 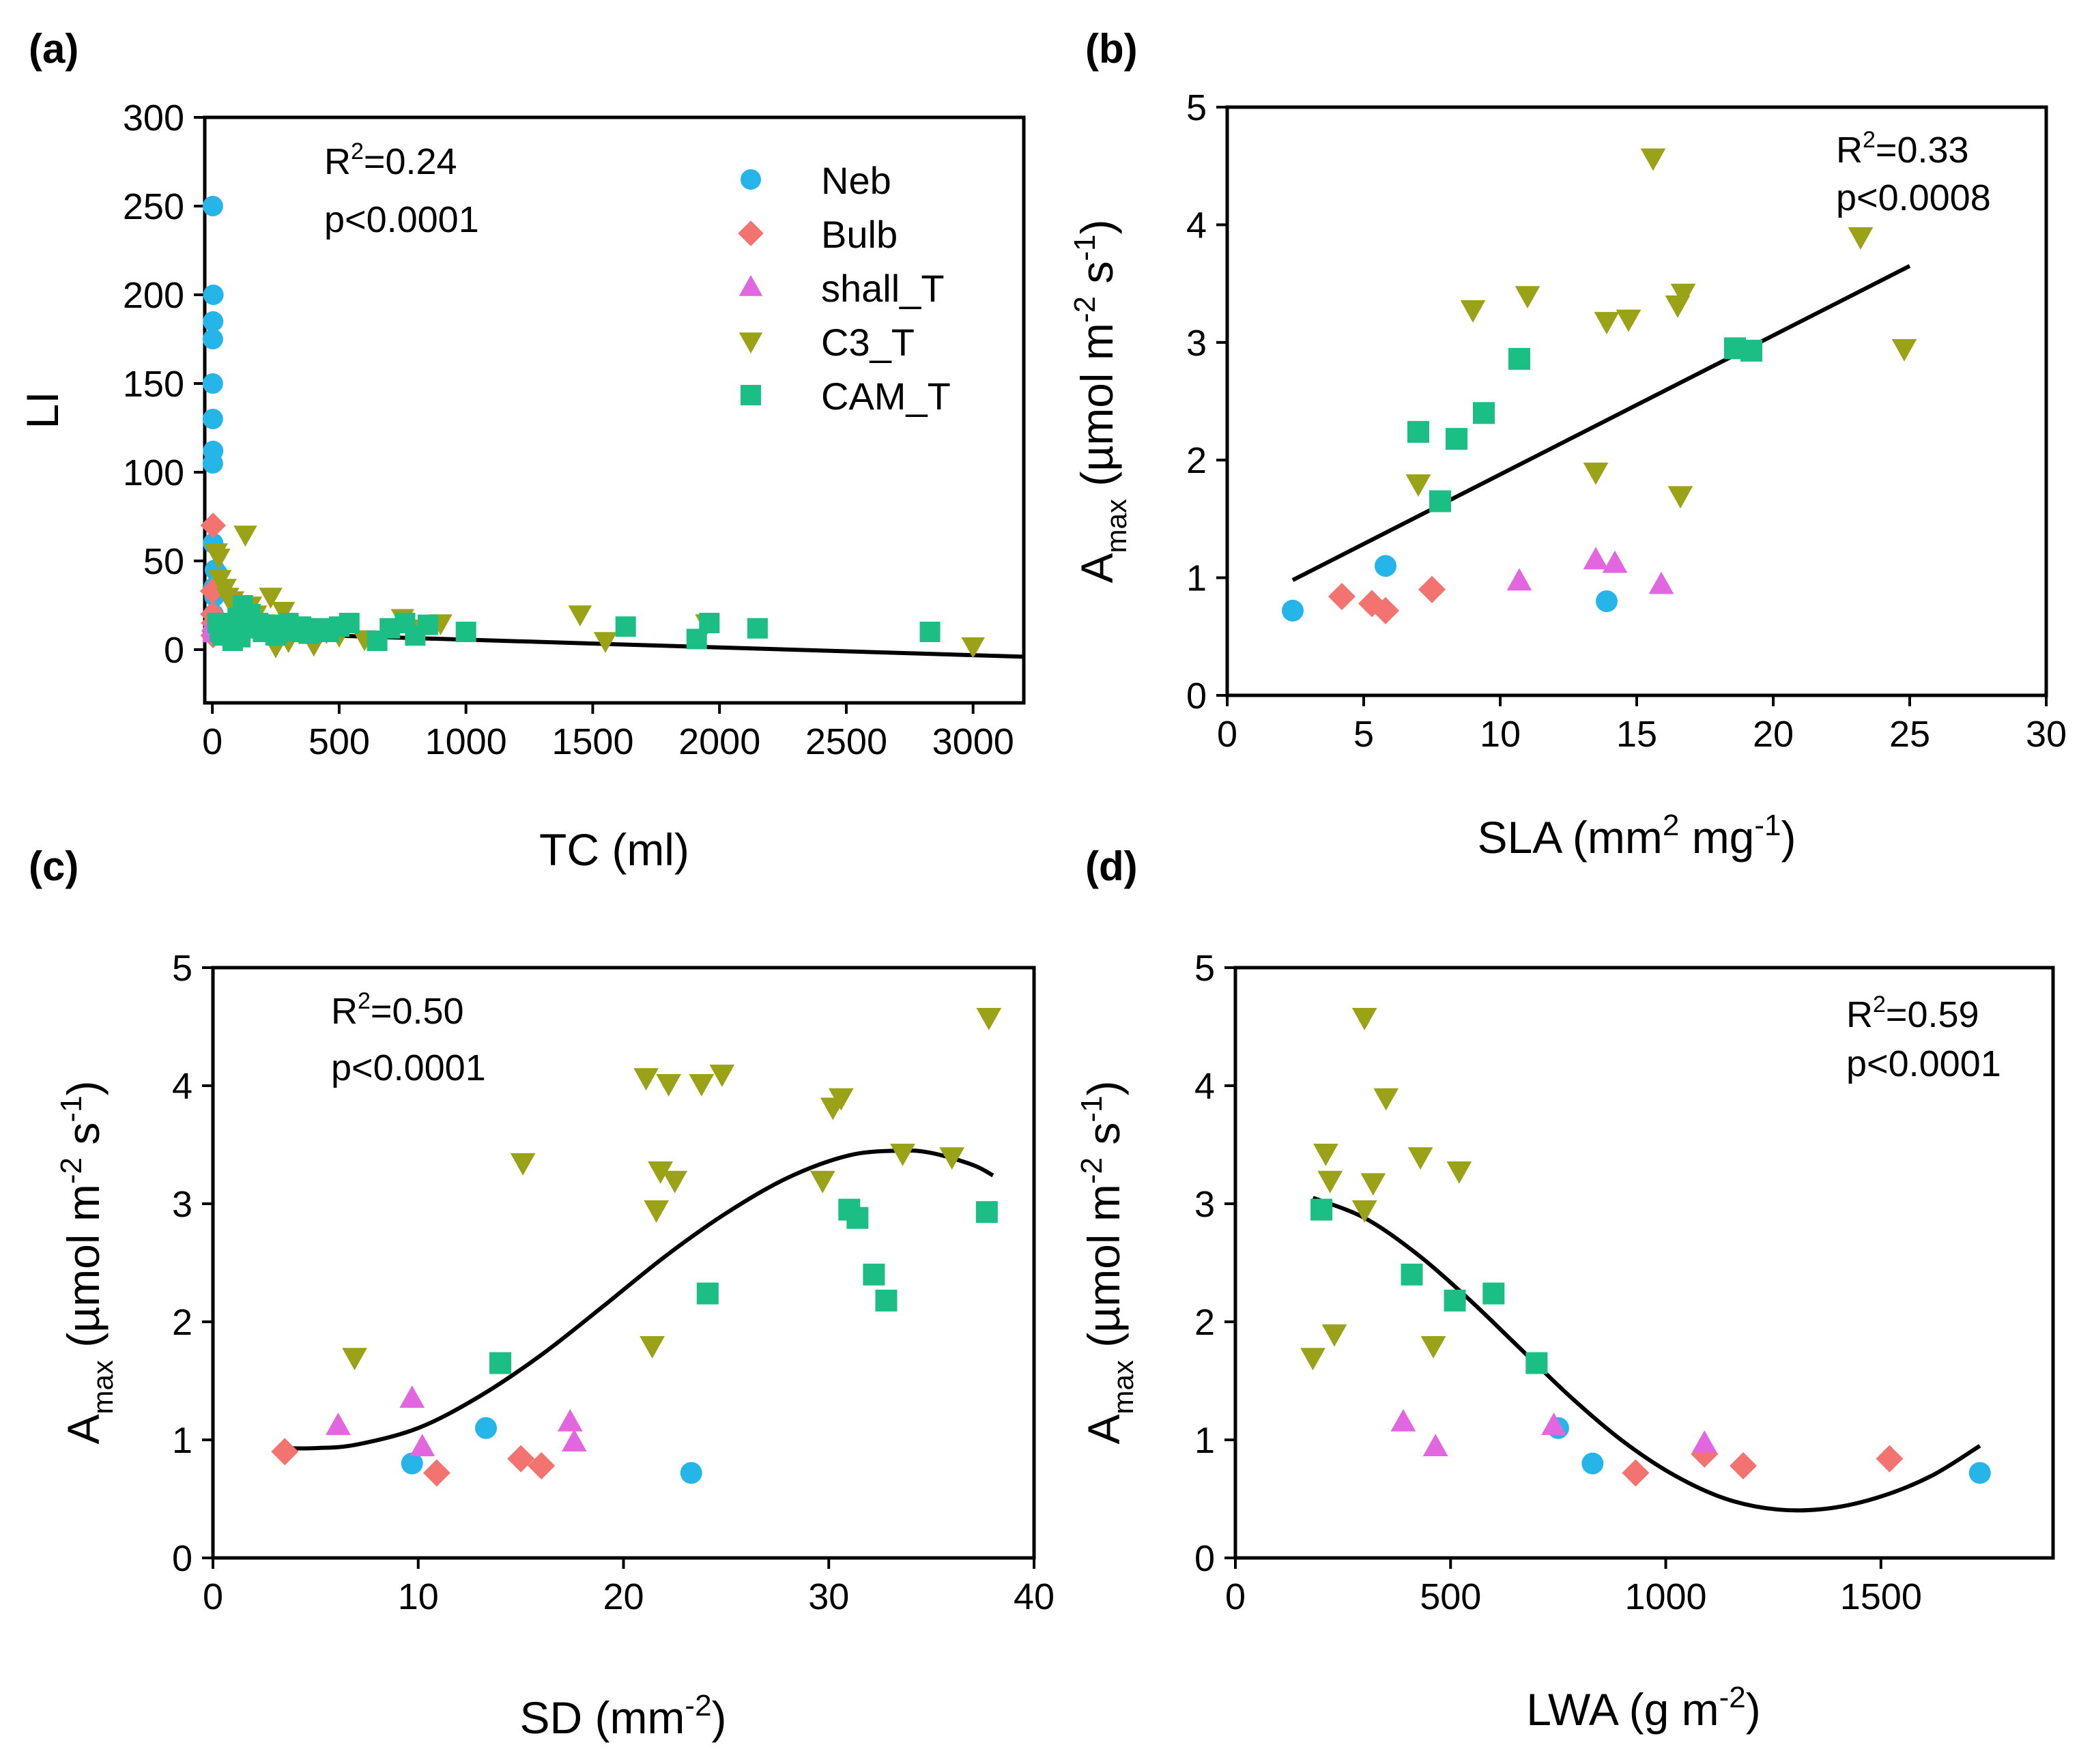 I want to click on y-tick-label: 1, so click(x=1196, y=578).